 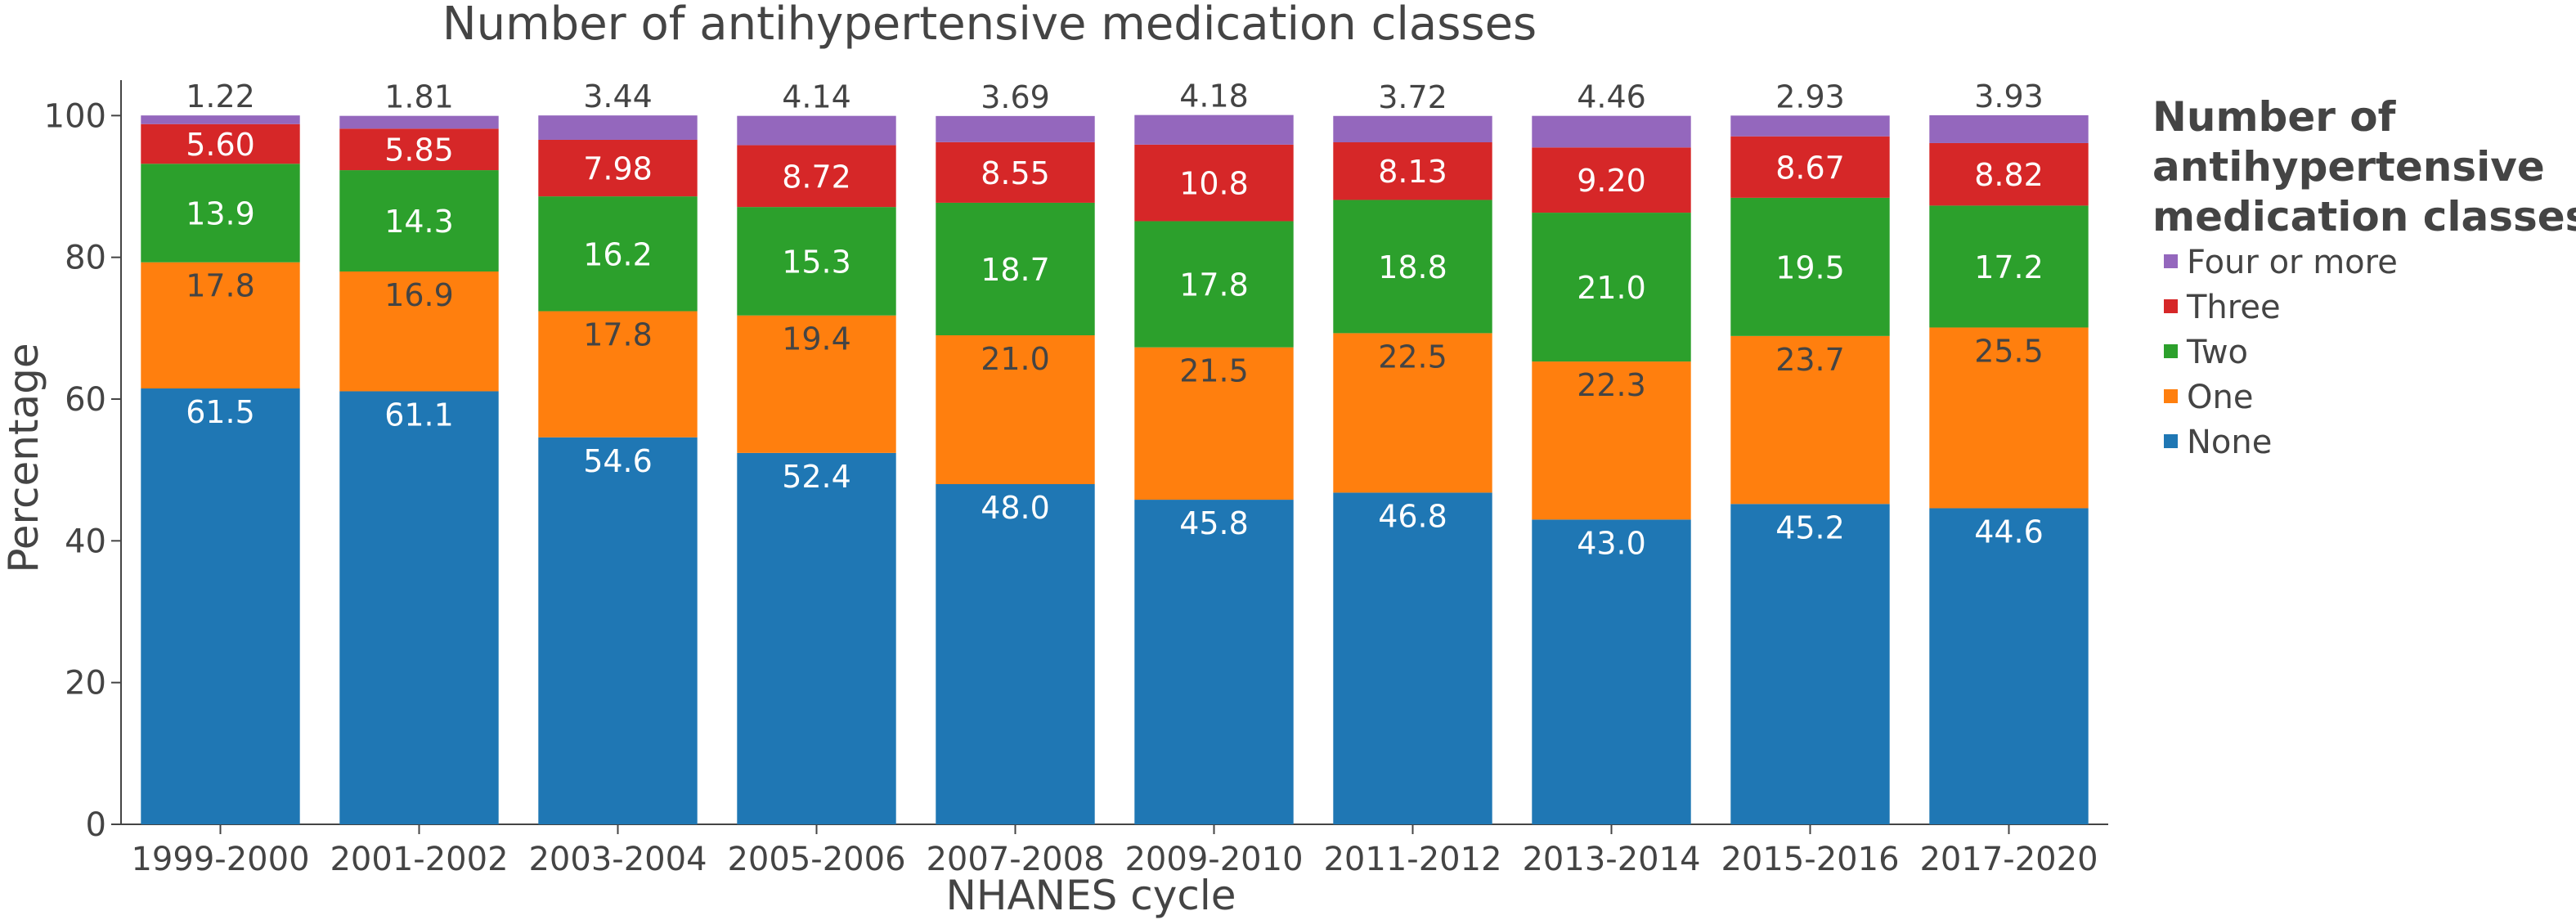 What do you see at coordinates (1810, 267) in the screenshot?
I see `data-label: 19.5` at bounding box center [1810, 267].